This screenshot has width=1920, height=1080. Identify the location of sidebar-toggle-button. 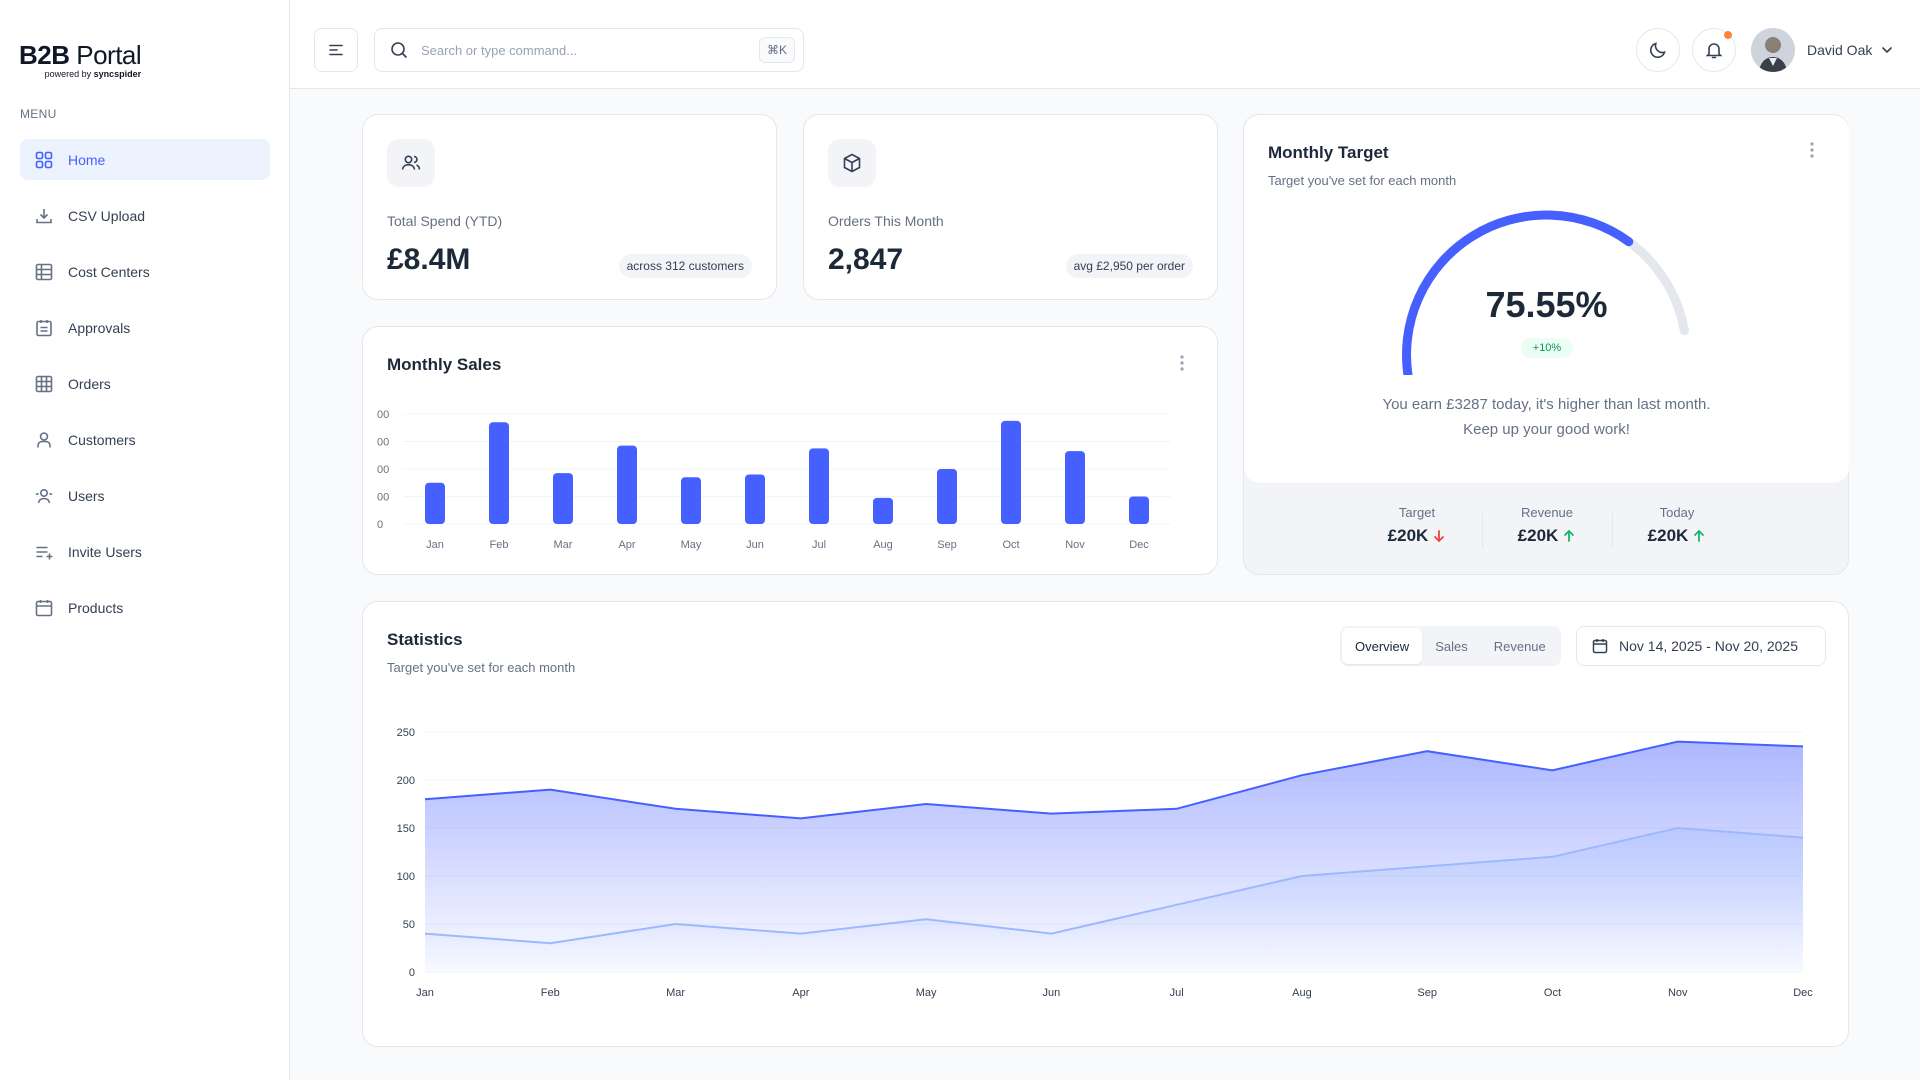
(336, 50).